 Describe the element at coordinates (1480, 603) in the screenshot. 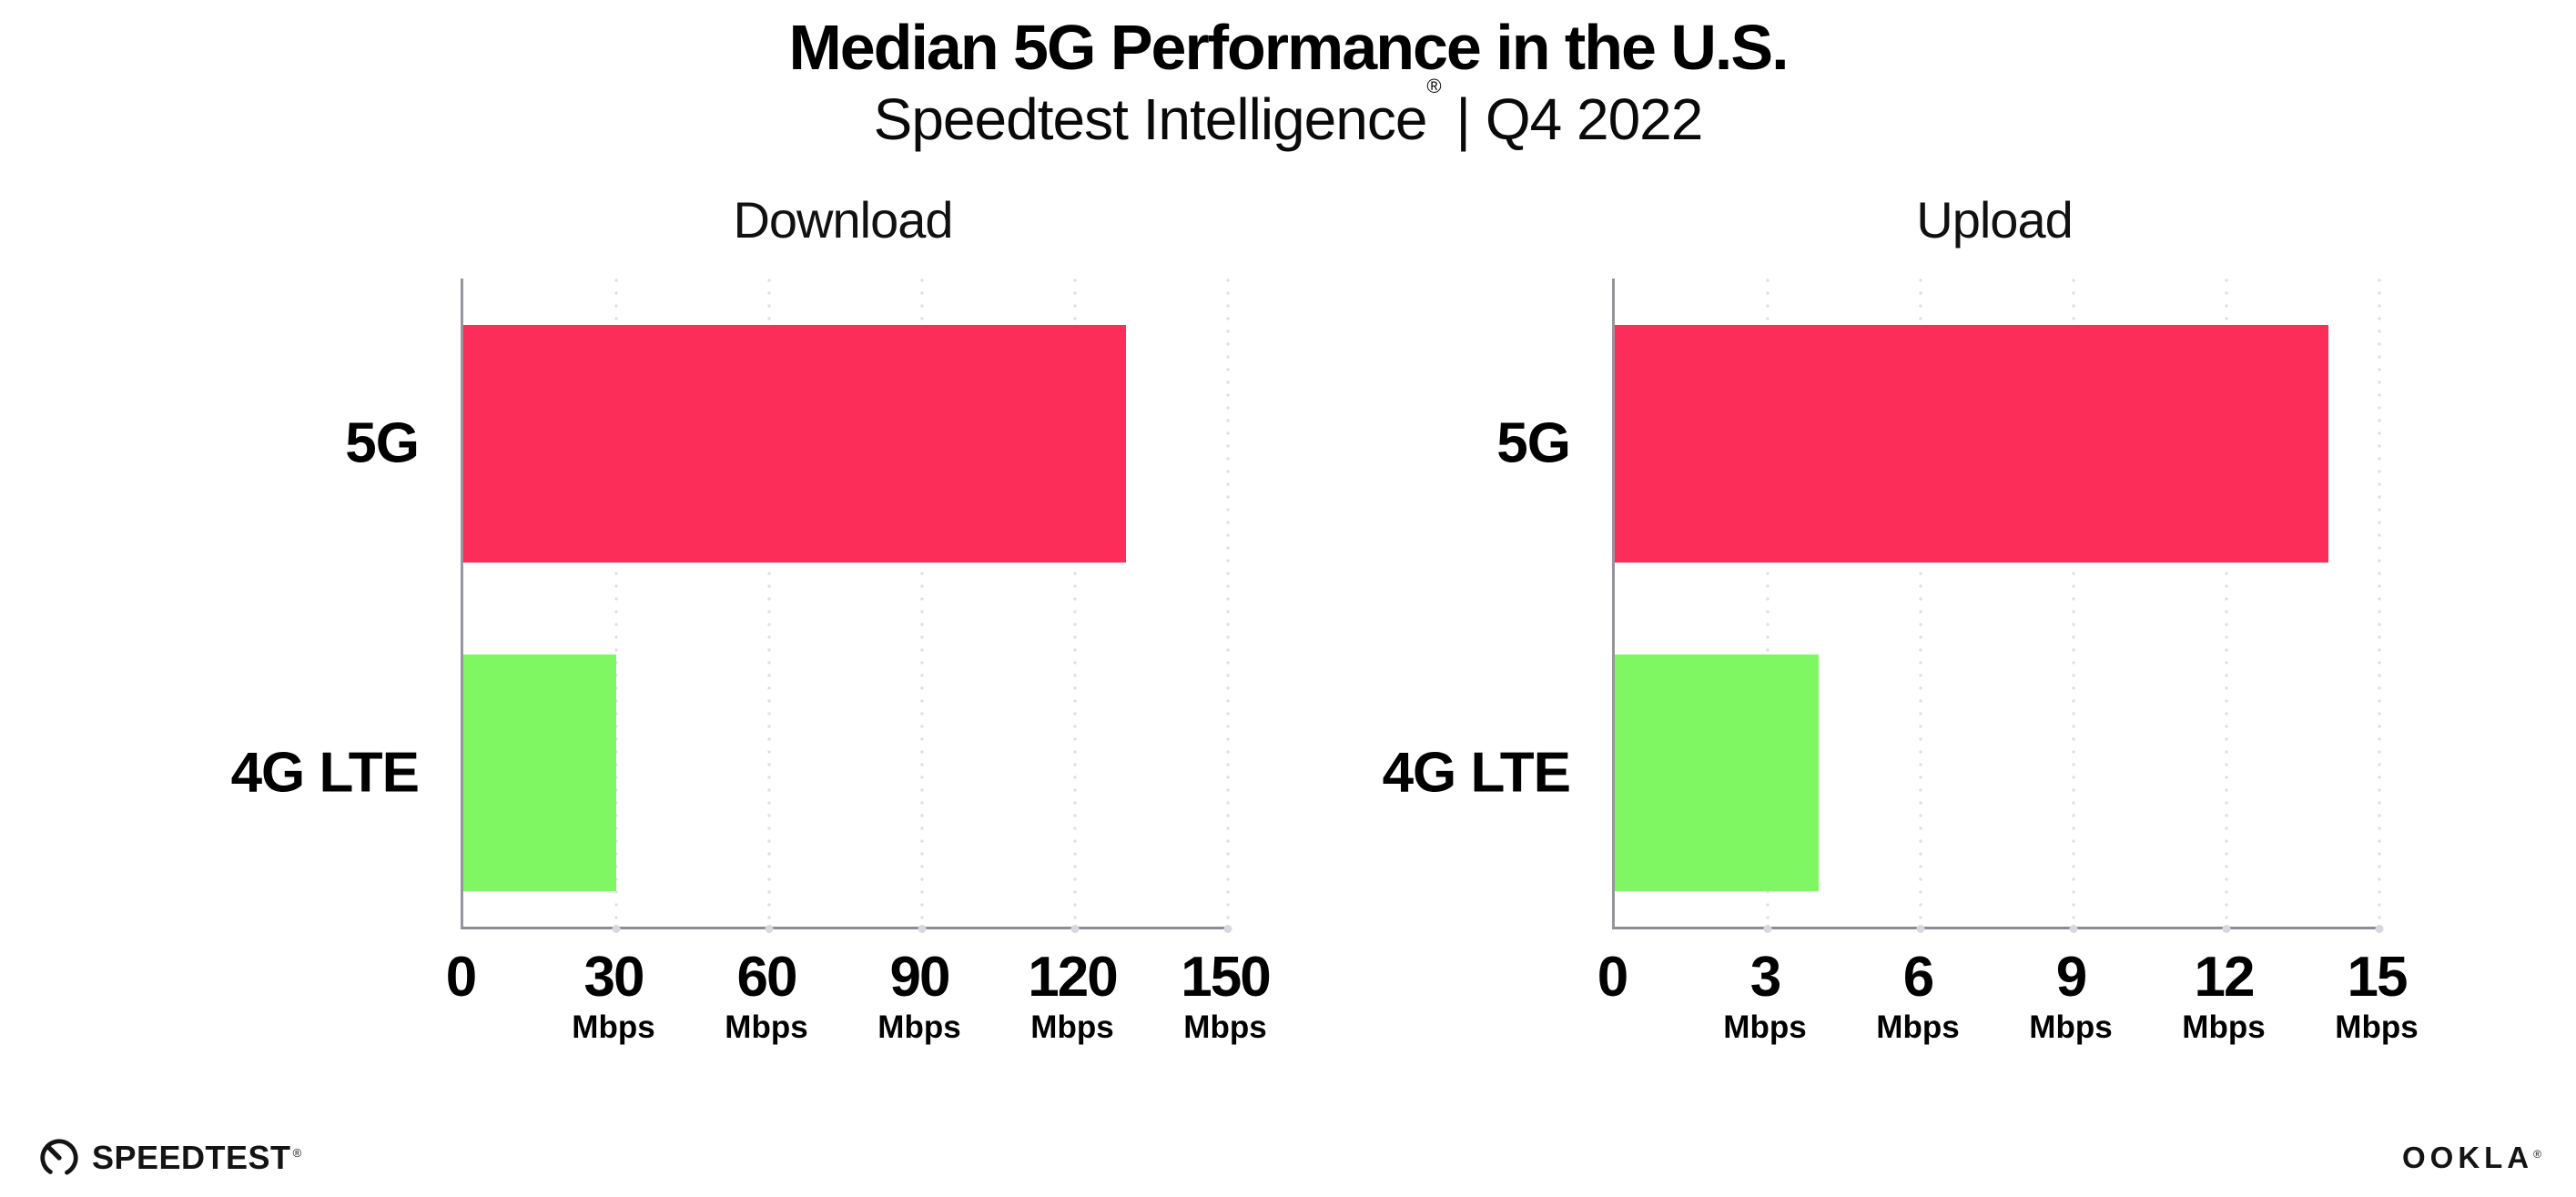

I see `upload-y-axis-labels: 5G 4G LTE` at that location.